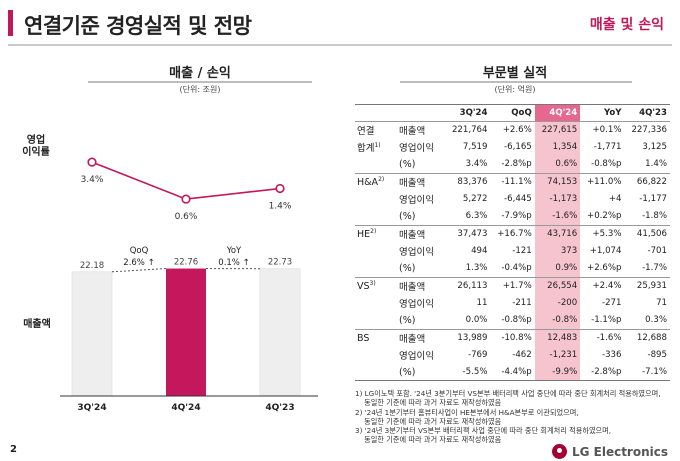  Describe the element at coordinates (375, 337) in the screenshot. I see `segment-name: BS` at that location.